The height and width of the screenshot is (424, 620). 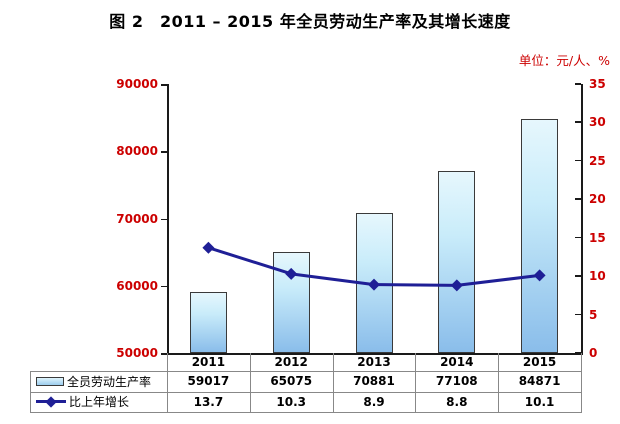 What do you see at coordinates (597, 122) in the screenshot?
I see `right-axis-tick-label: 30` at bounding box center [597, 122].